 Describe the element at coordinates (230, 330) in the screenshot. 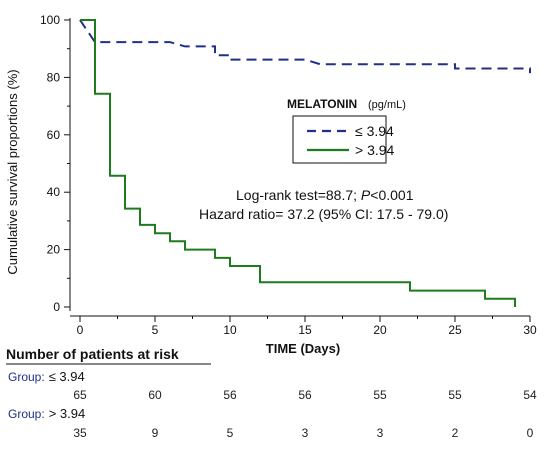

I see `x-tick-label: 10` at that location.